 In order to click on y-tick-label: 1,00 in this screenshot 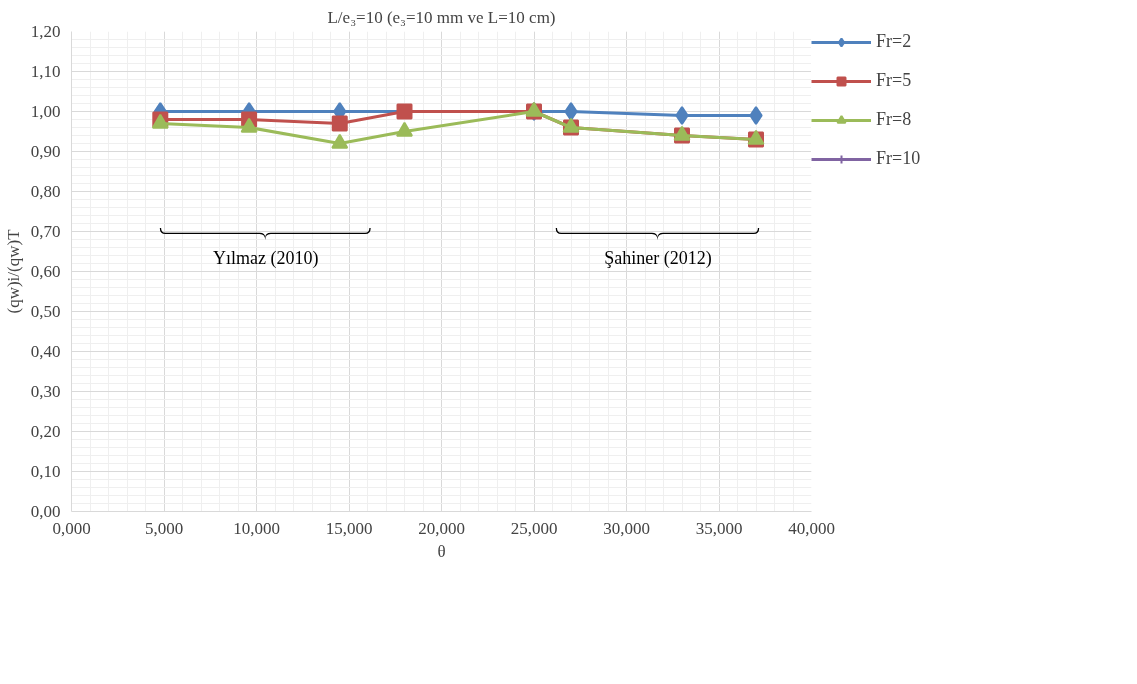, I will do `click(45, 111)`.